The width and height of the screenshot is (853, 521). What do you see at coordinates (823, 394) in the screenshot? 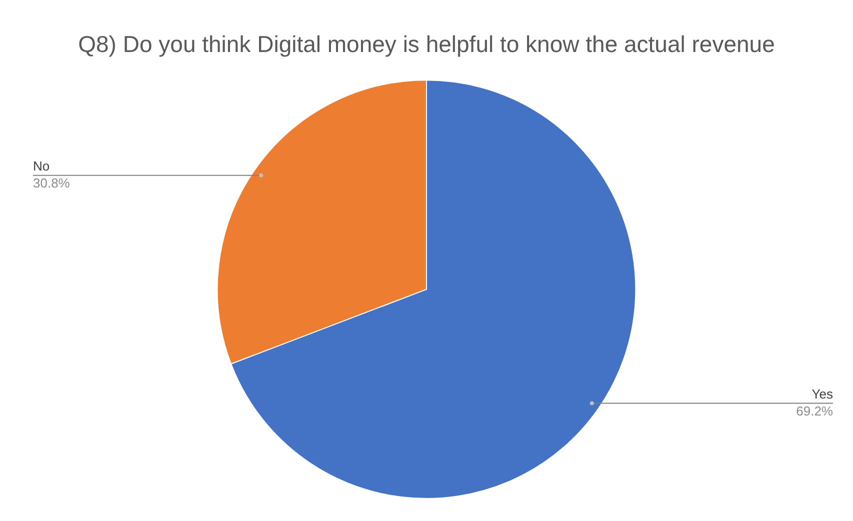
I see `slice-label: Yes` at bounding box center [823, 394].